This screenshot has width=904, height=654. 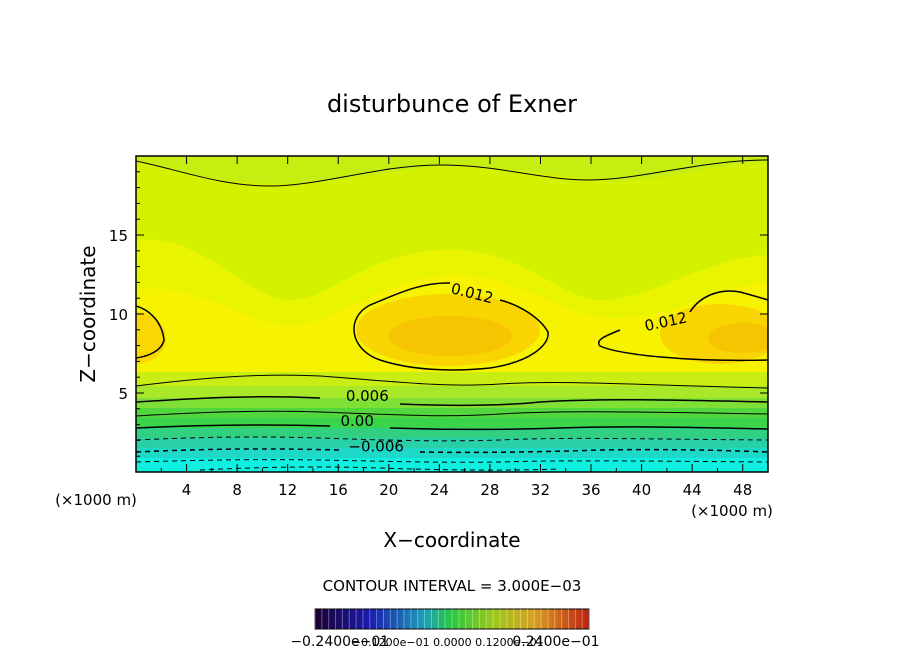 I want to click on contour-0012-right, so click(x=683, y=326).